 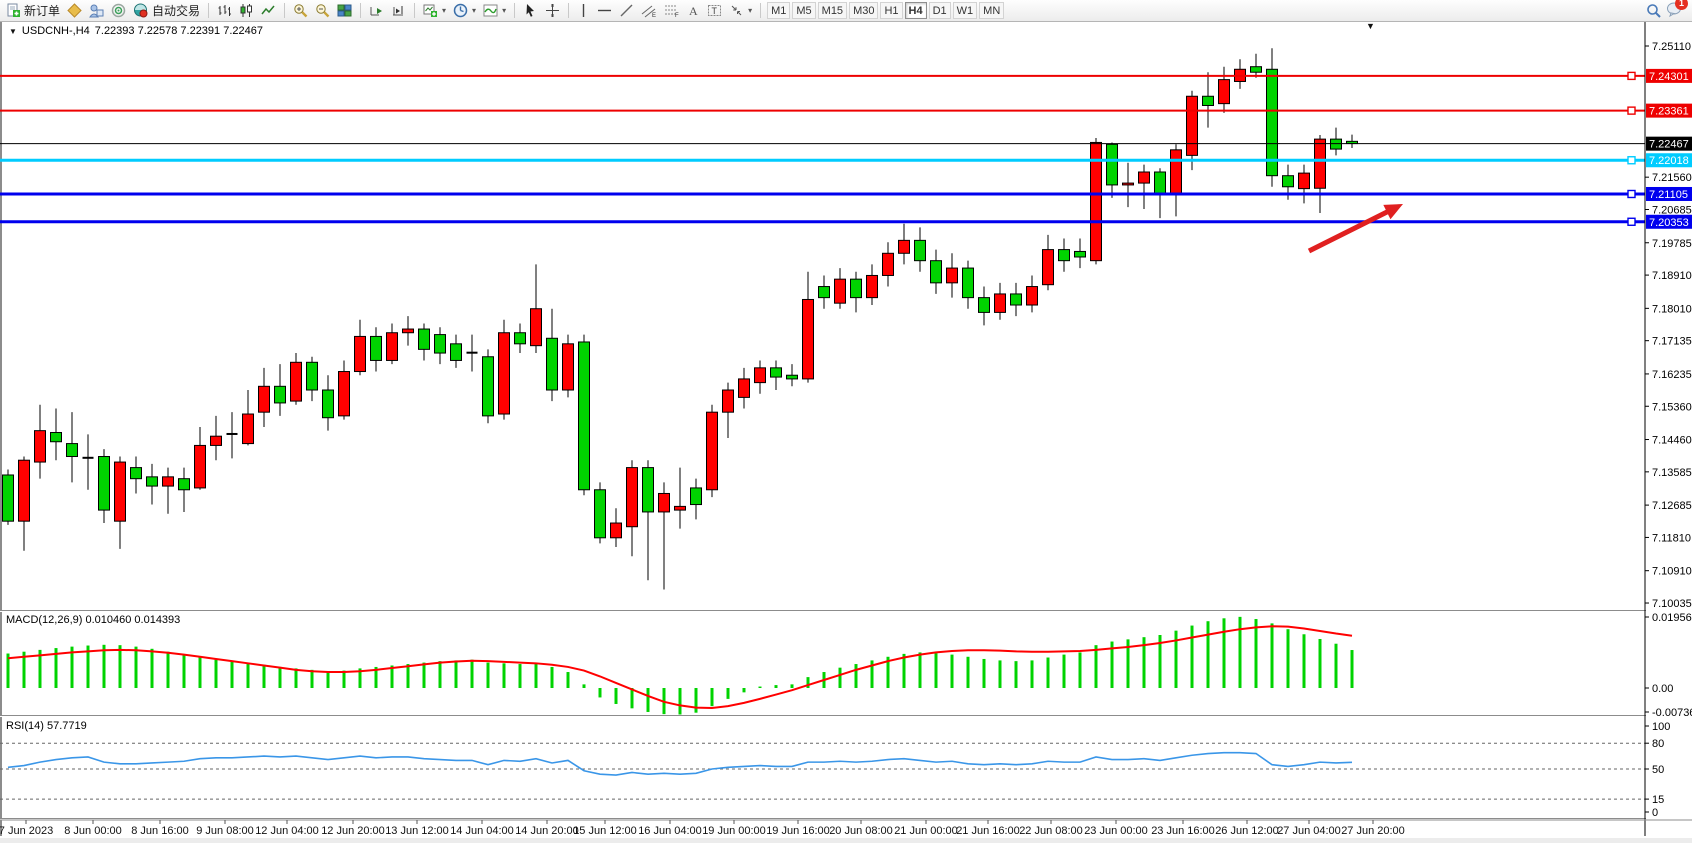 I want to click on time-label: 12 Jun 04:00, so click(x=287, y=831).